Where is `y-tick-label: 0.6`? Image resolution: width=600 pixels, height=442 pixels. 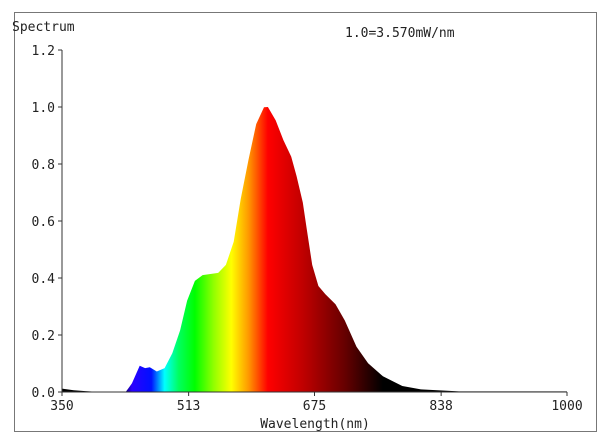
y-tick-label: 0.6 is located at coordinates (43, 222).